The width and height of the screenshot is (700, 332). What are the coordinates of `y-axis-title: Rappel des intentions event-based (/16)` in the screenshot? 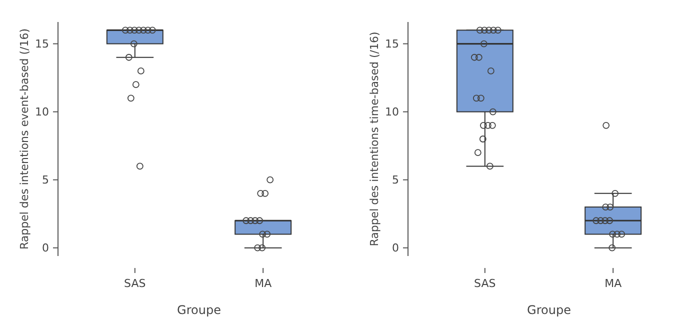 It's located at (24, 139).